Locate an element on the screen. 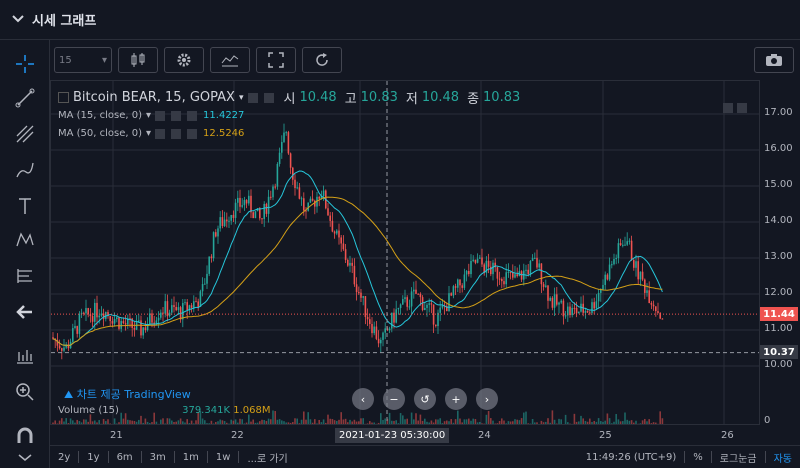  zoom-out-button: − is located at coordinates (394, 399).